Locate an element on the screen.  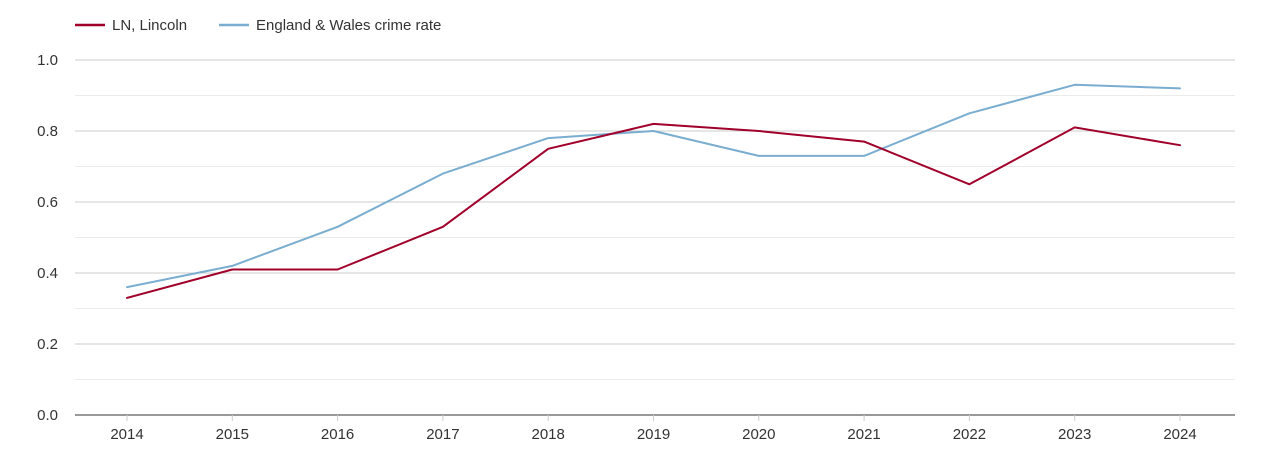
y-tick-label: 1.0 is located at coordinates (47, 60).